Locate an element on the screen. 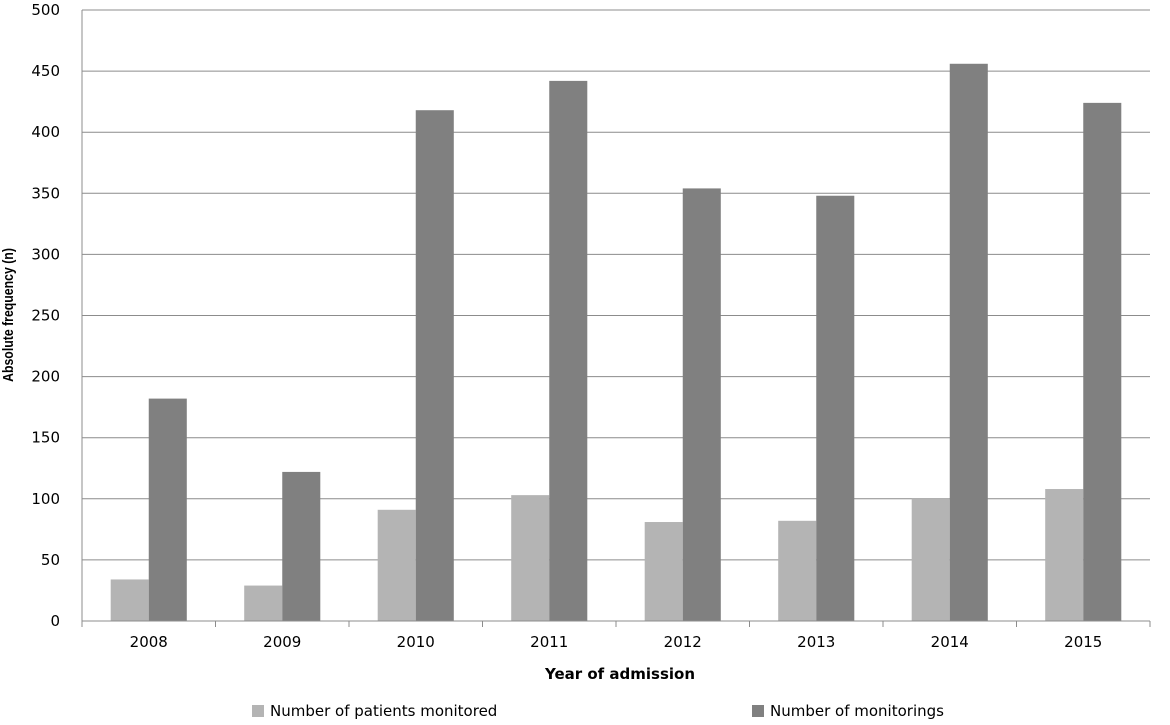  x-tick-label: 2009 is located at coordinates (282, 642).